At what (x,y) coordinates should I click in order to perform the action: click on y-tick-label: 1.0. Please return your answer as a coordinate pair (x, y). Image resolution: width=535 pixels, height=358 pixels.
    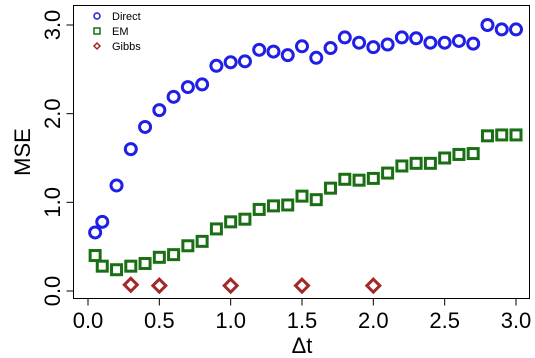
    Looking at the image, I should click on (52, 202).